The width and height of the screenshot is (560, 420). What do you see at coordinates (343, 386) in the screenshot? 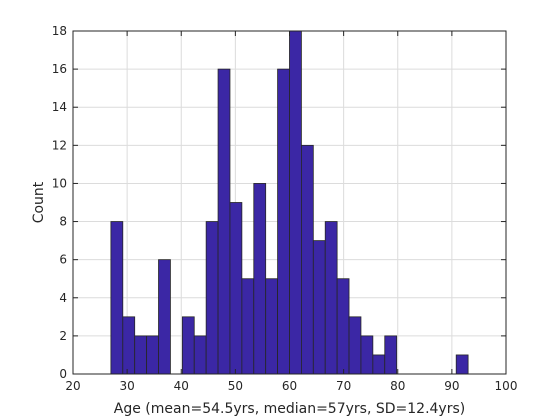
I see `x-tick-label: 70` at bounding box center [343, 386].